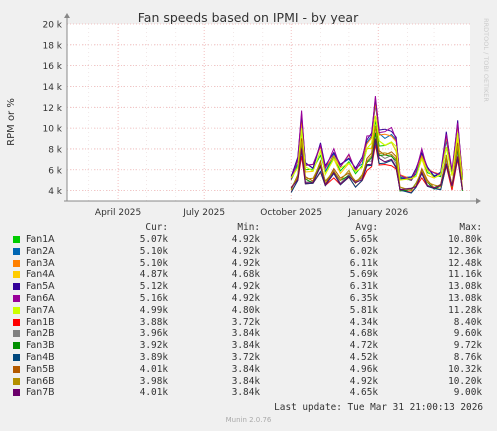  I want to click on legend-row-fan7a: Fan7A 4.99k 4.80k 5.81k 11.28k, so click(248, 311).